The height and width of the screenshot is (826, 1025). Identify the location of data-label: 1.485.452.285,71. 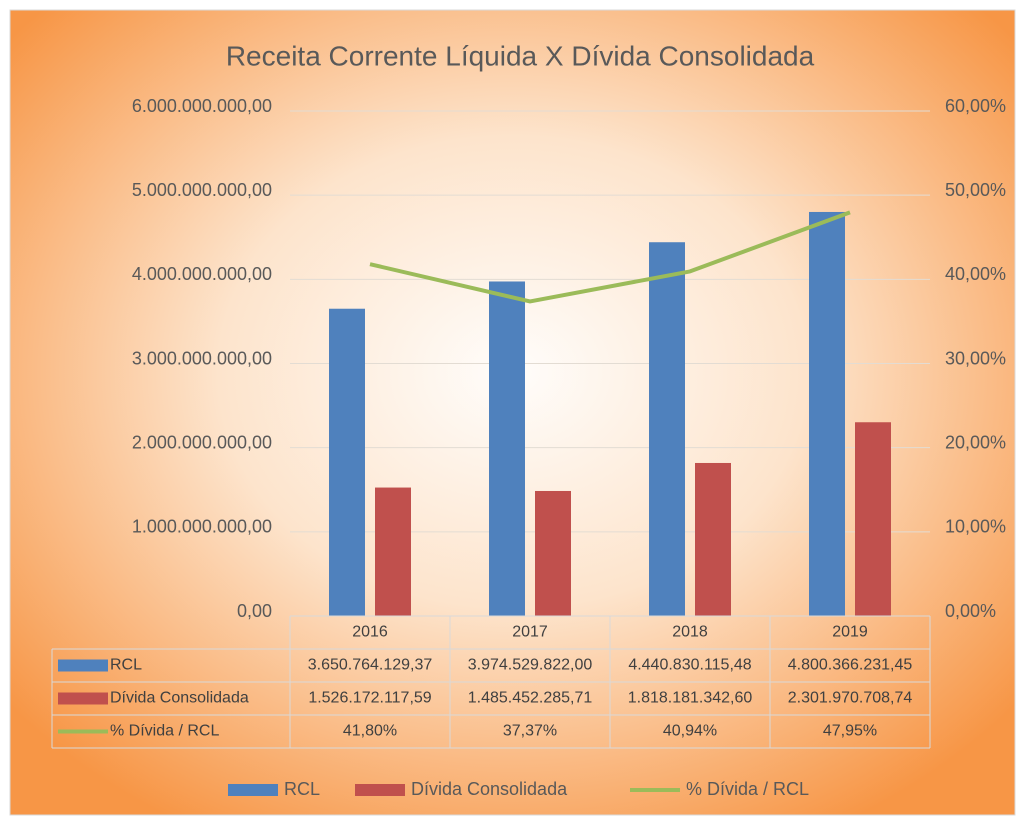
(530, 698).